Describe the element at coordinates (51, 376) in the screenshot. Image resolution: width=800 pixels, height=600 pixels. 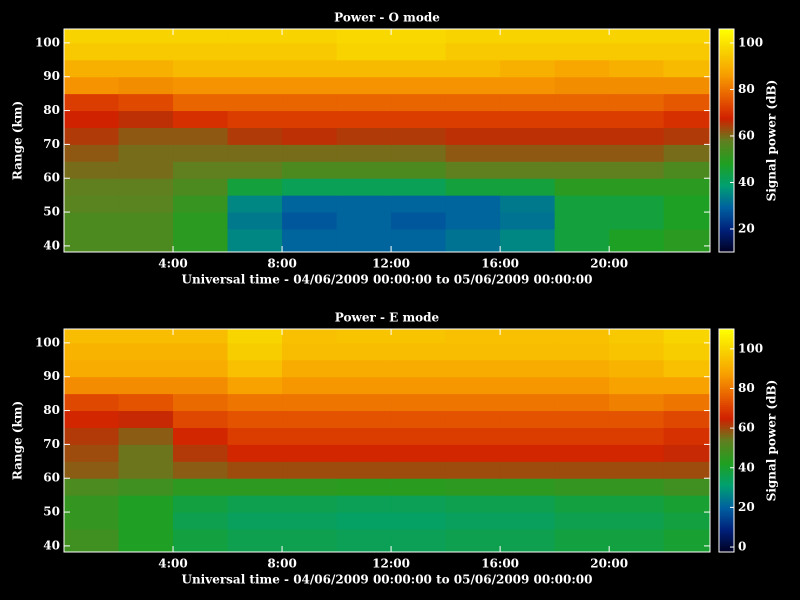
I see `y-tick-label: 90` at that location.